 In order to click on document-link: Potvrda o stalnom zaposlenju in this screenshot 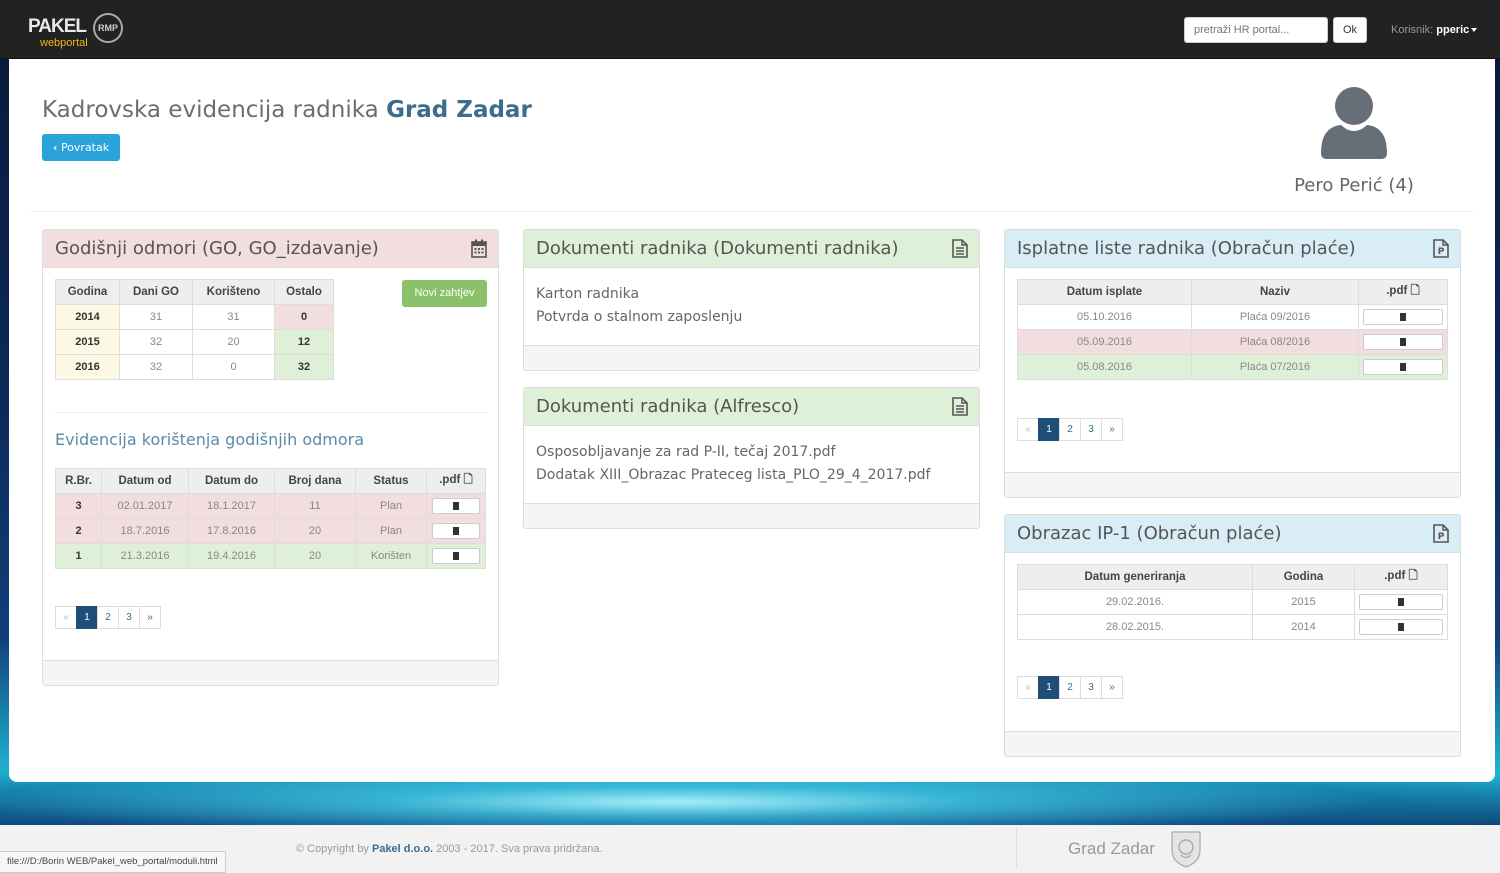, I will do `click(639, 317)`.